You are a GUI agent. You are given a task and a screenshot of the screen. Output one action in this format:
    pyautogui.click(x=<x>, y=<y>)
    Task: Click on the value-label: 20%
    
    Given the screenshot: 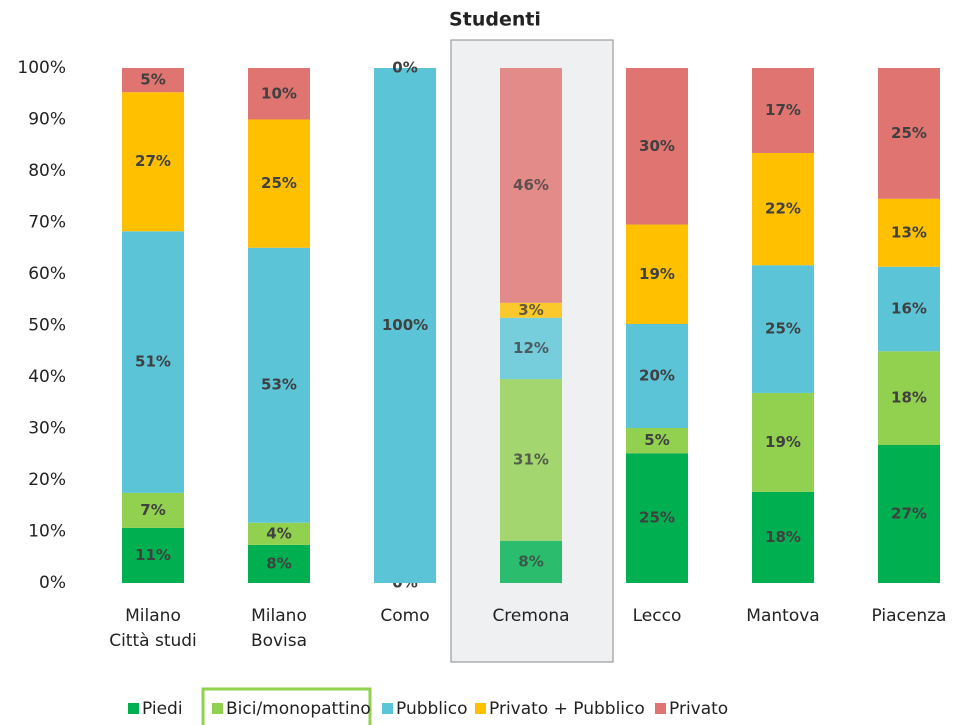 What is the action you would take?
    pyautogui.click(x=657, y=375)
    